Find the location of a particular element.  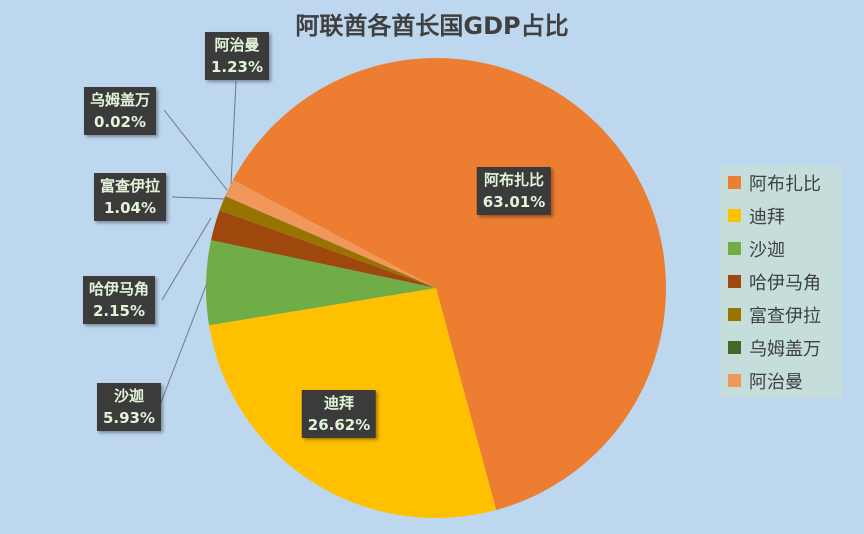

legend-item: 迪拜 is located at coordinates (781, 215).